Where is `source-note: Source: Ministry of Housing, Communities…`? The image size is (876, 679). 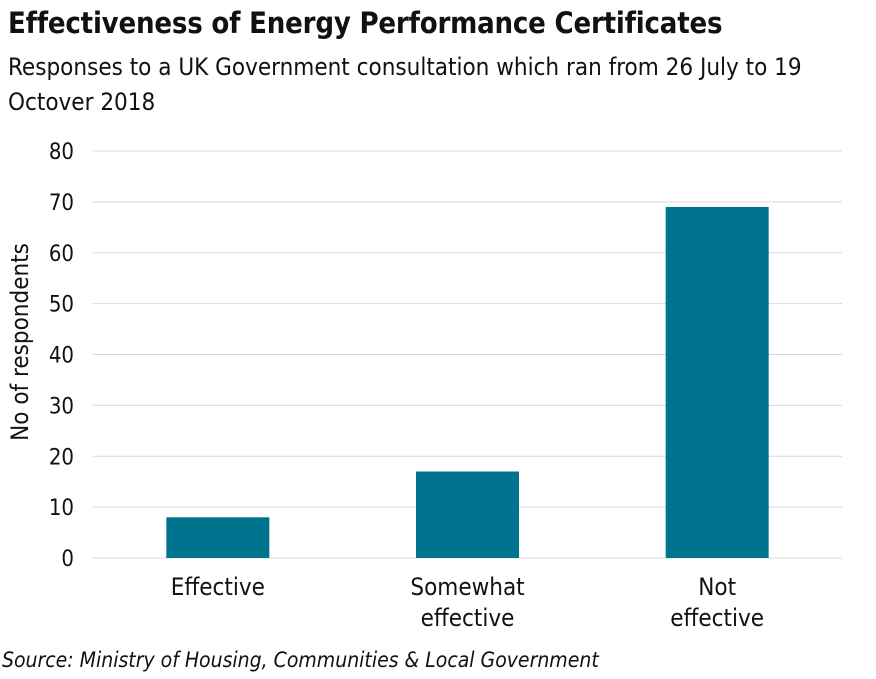
source-note: Source: Ministry of Housing, Communities… is located at coordinates (300, 660).